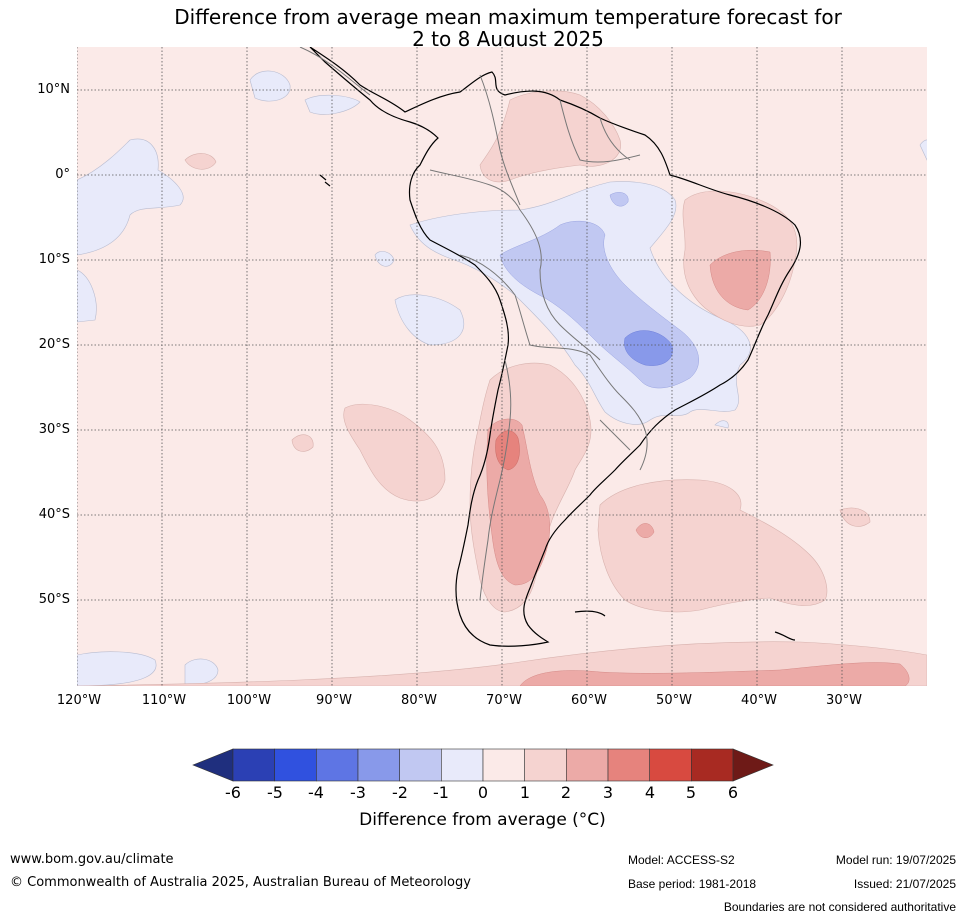  I want to click on colorbar-tick: 5, so click(691, 792).